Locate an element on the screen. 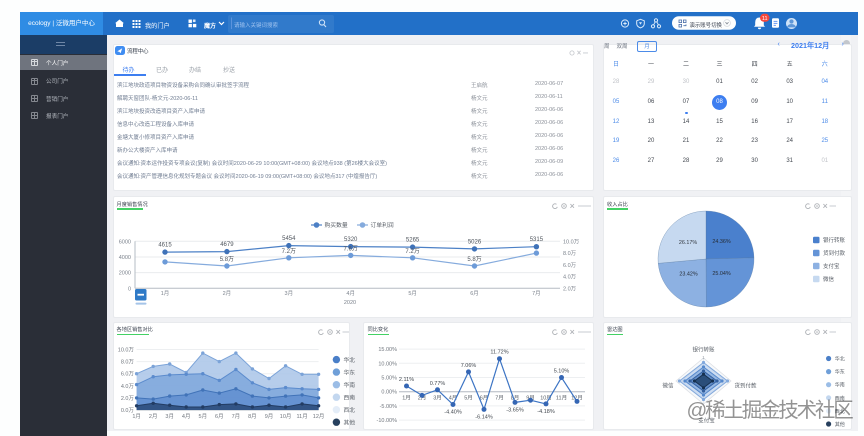 Image resolution: width=864 pixels, height=436 pixels. svg-text: 11 is located at coordinates (765, 19).